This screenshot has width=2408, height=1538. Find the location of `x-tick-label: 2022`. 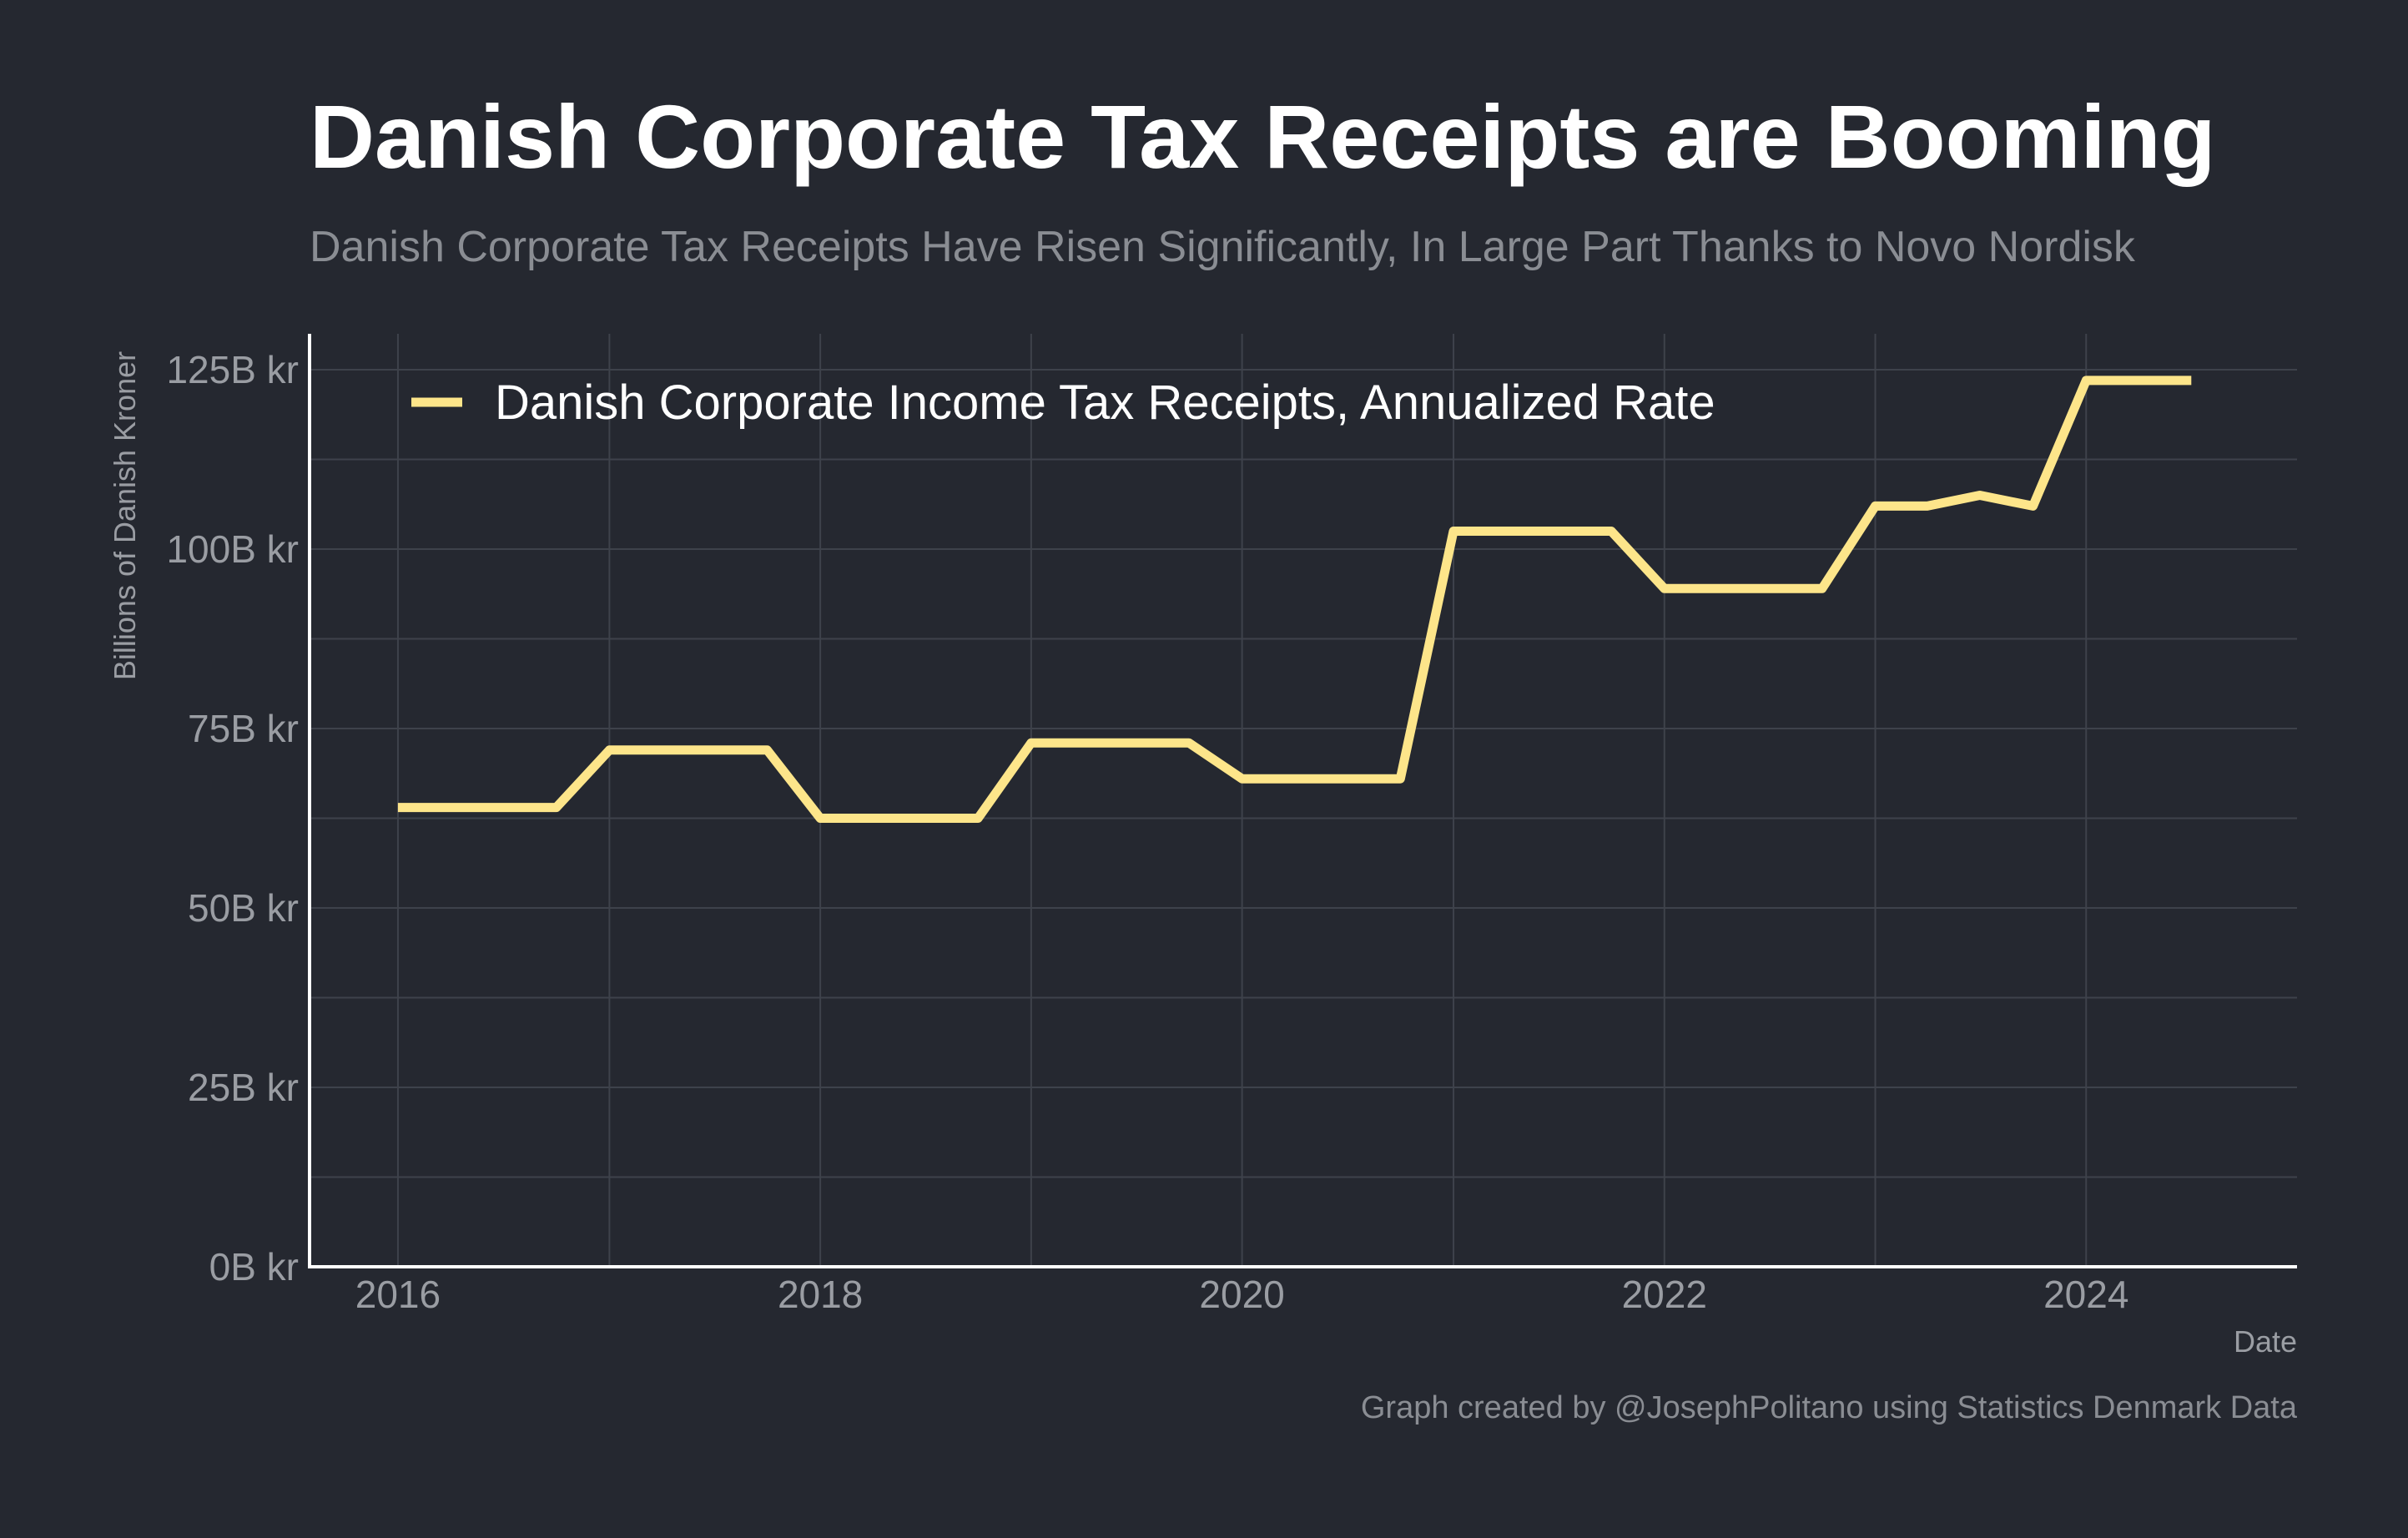

x-tick-label: 2022 is located at coordinates (1664, 1294).